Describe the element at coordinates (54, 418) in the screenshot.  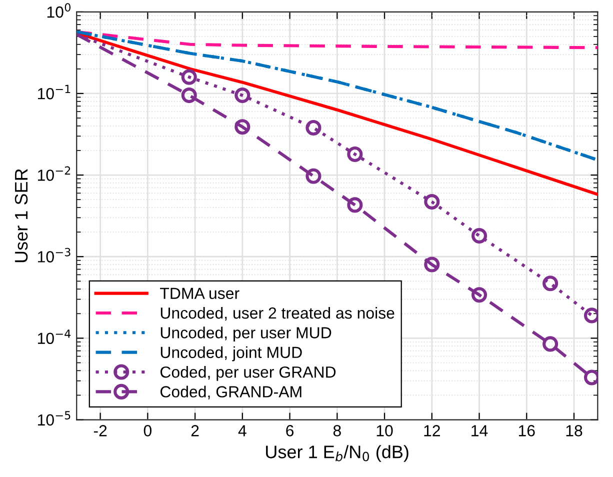
I see `y-tick-label: 10$^{−5}$` at that location.